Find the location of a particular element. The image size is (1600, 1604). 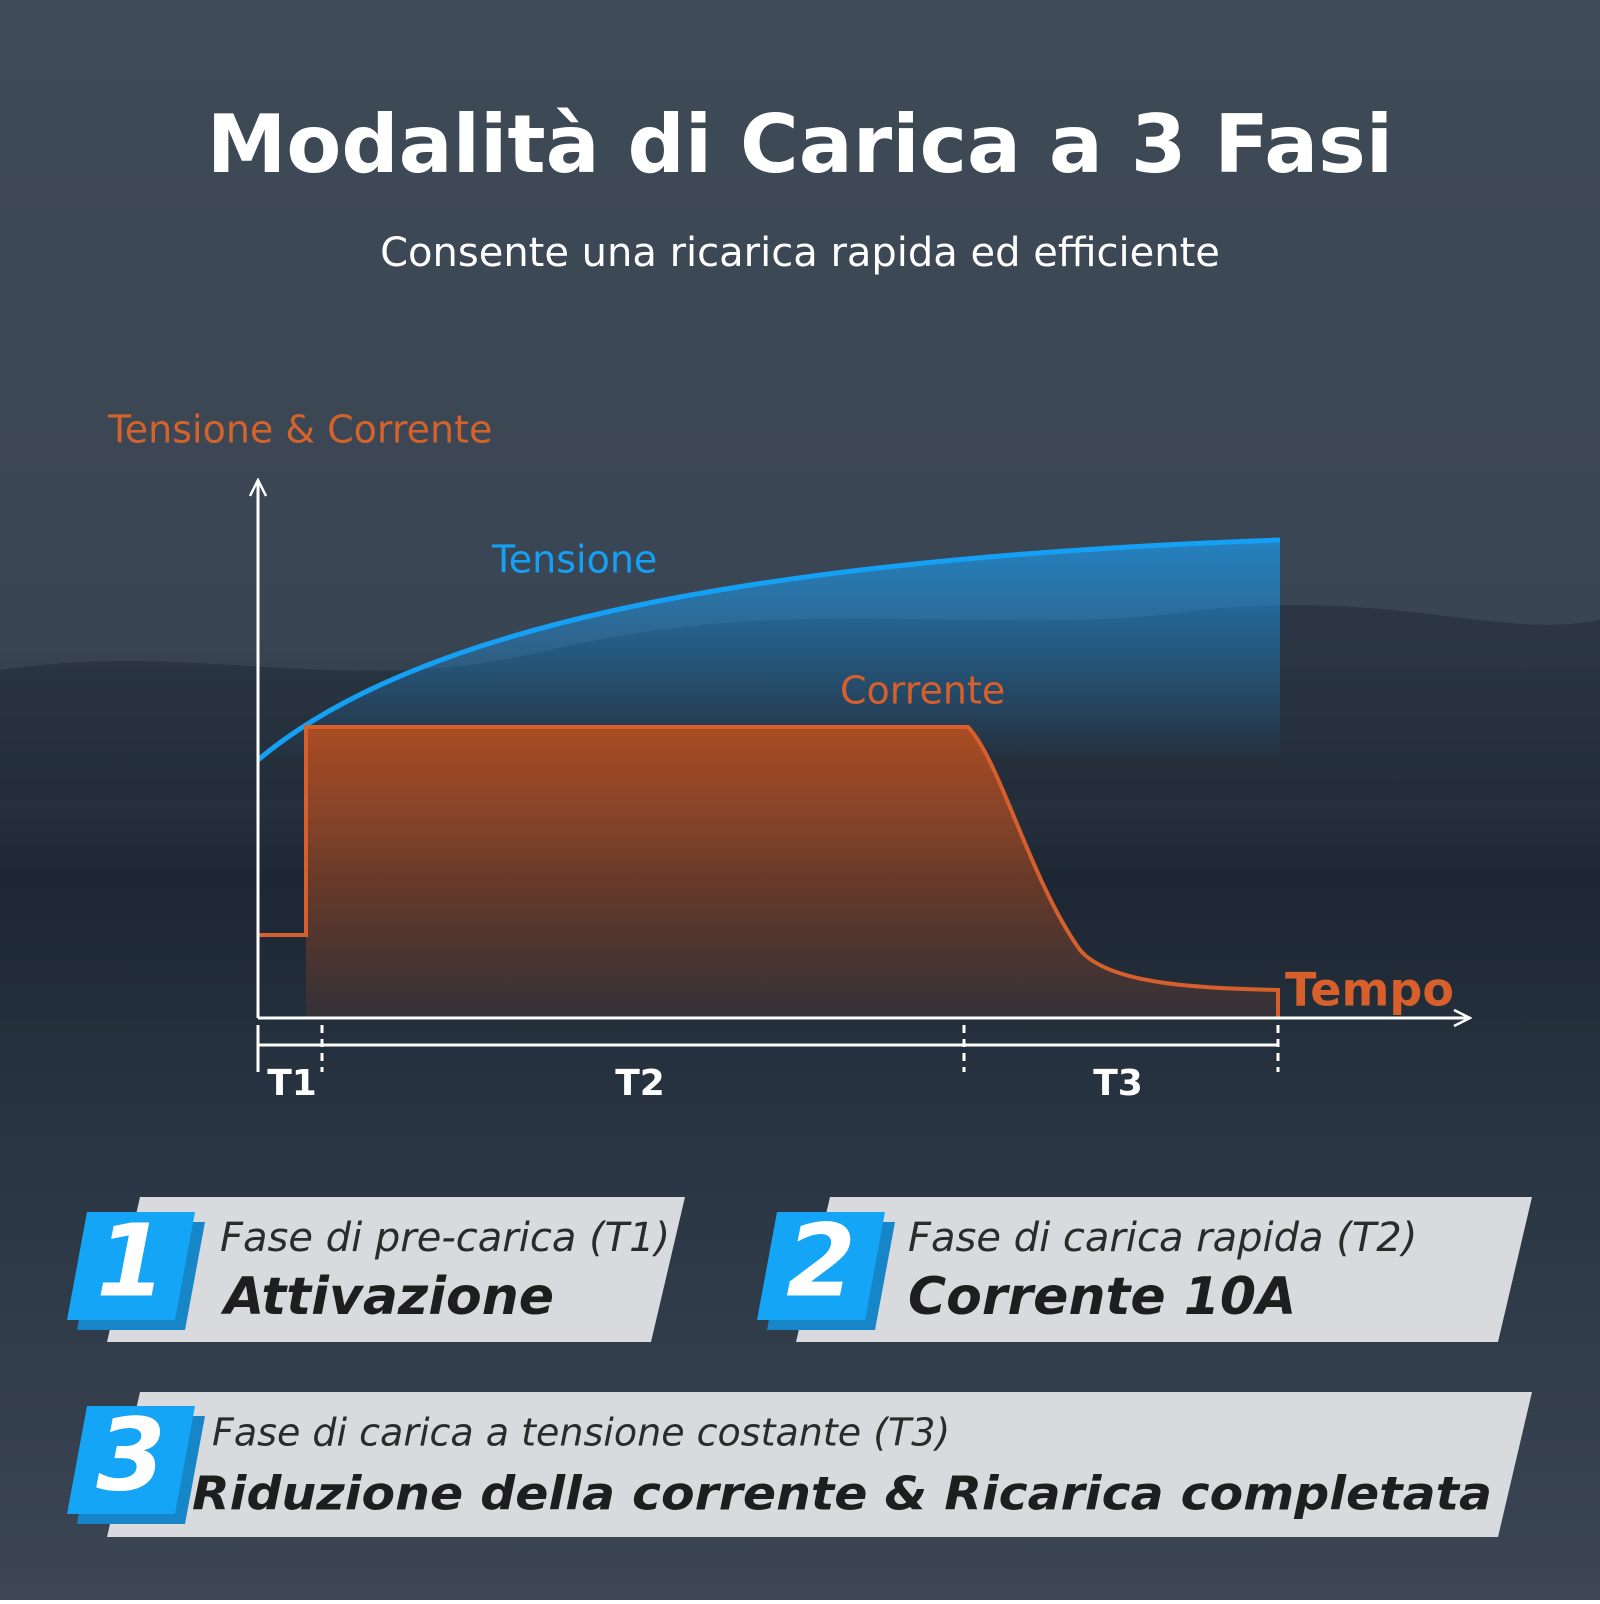

card-phase: Fase di pre-carica (T1) is located at coordinates (445, 1238).